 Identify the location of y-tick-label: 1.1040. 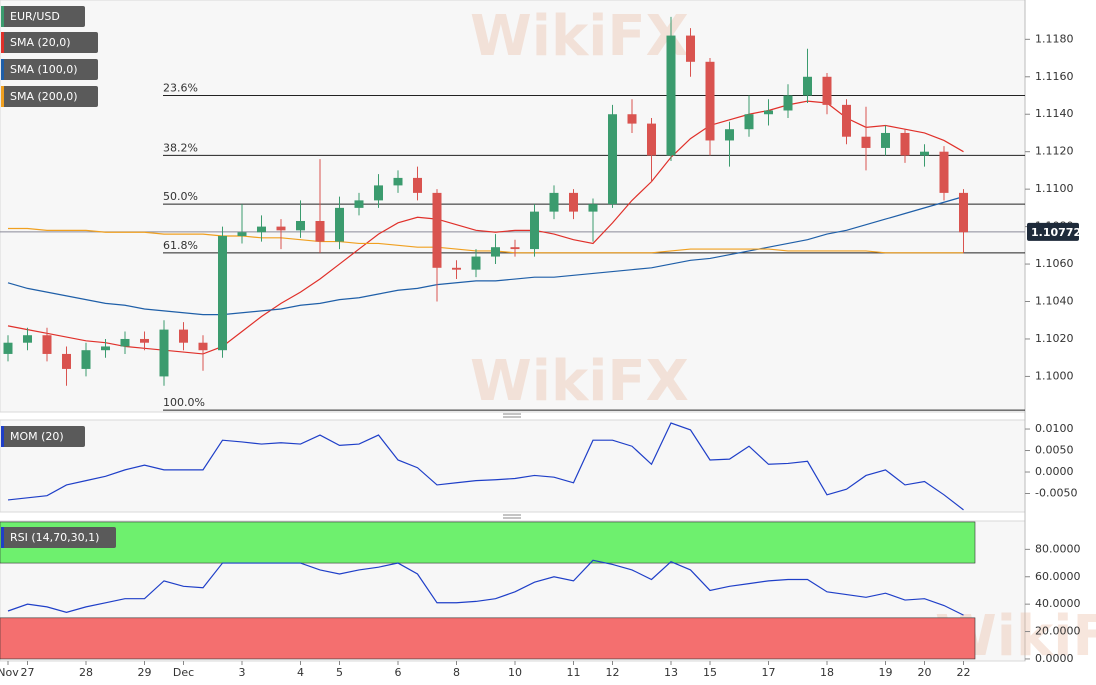
(1054, 301).